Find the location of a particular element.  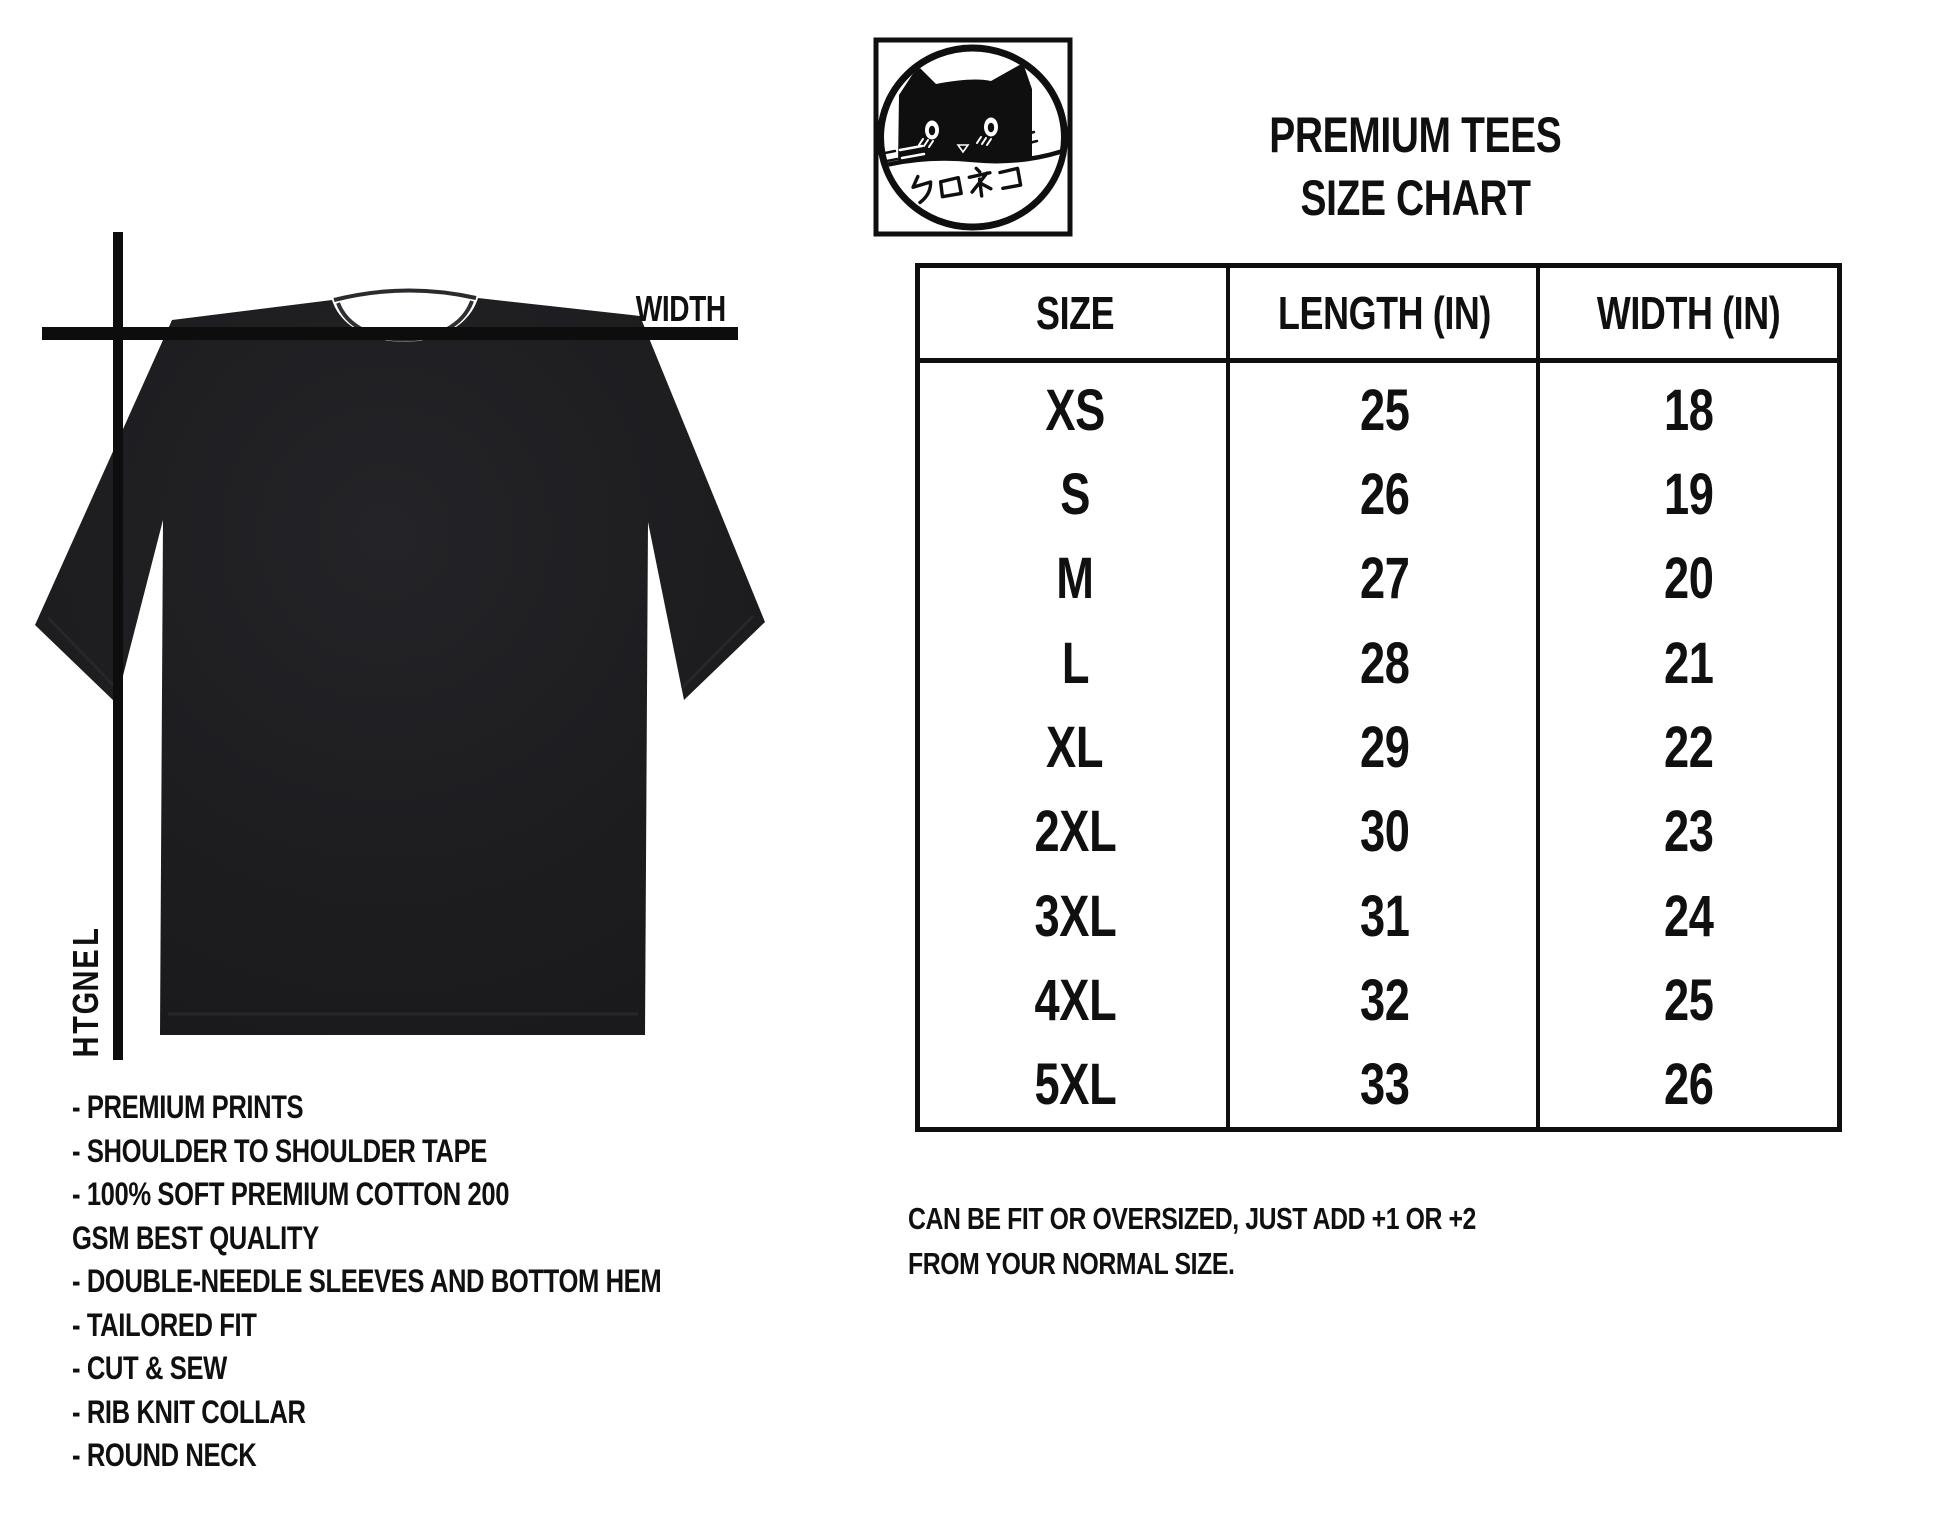

text-line-content: - PREMIUM PRINTS is located at coordinates (188, 1107).